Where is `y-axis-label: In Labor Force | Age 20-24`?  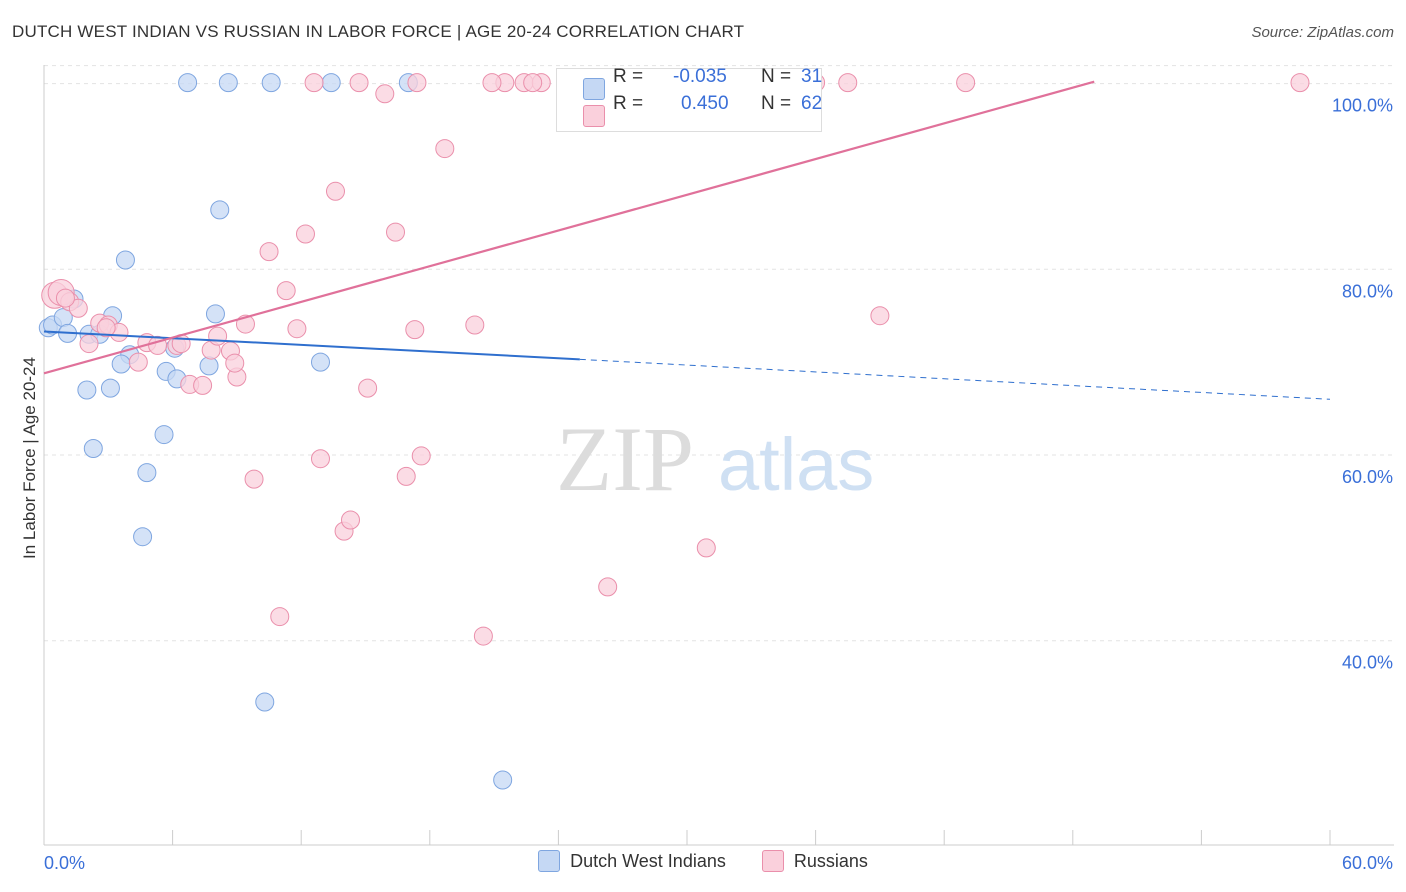
y-axis-label: In Labor Force | Age 20-24 is located at coordinates (29, 458).